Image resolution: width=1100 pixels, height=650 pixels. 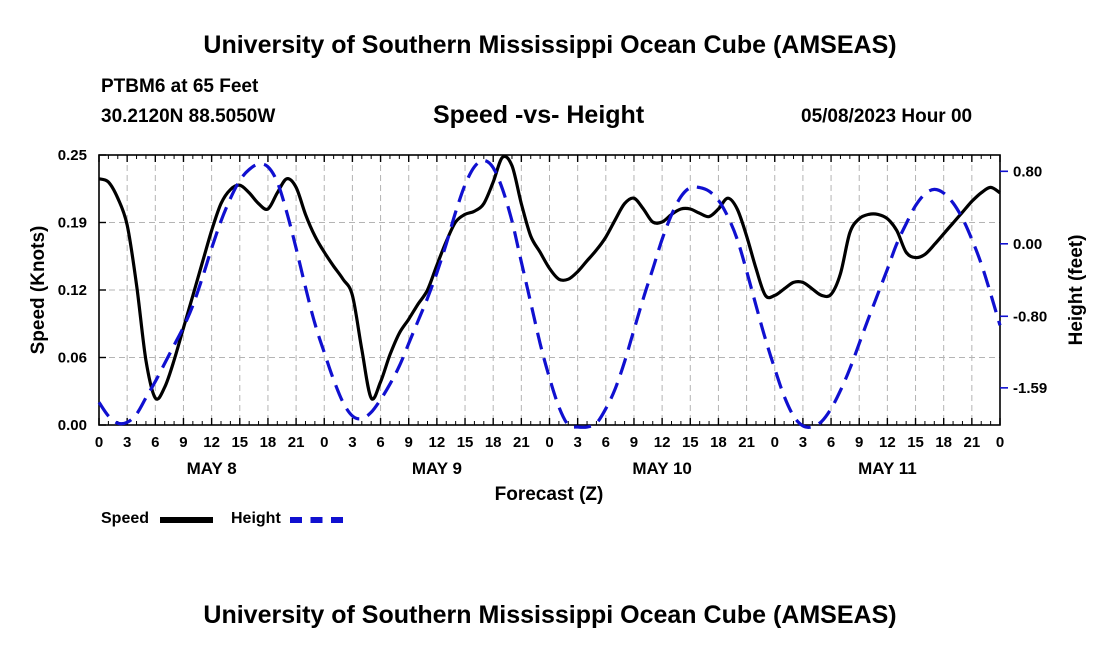 What do you see at coordinates (72, 223) in the screenshot?
I see `y-tick-label: 0.19` at bounding box center [72, 223].